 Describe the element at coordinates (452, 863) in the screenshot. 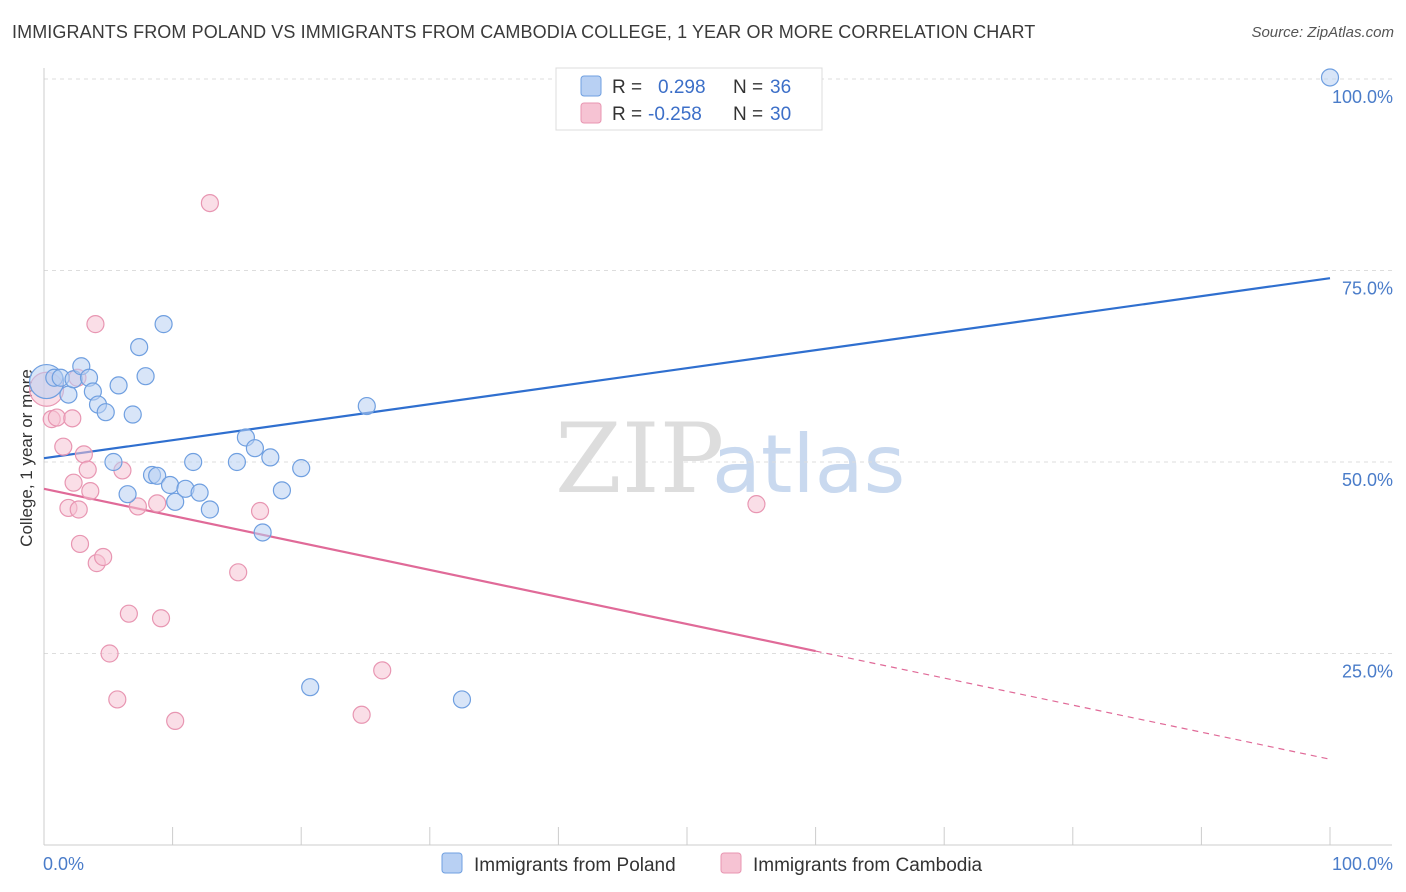

I see `series-swatch-poland` at that location.